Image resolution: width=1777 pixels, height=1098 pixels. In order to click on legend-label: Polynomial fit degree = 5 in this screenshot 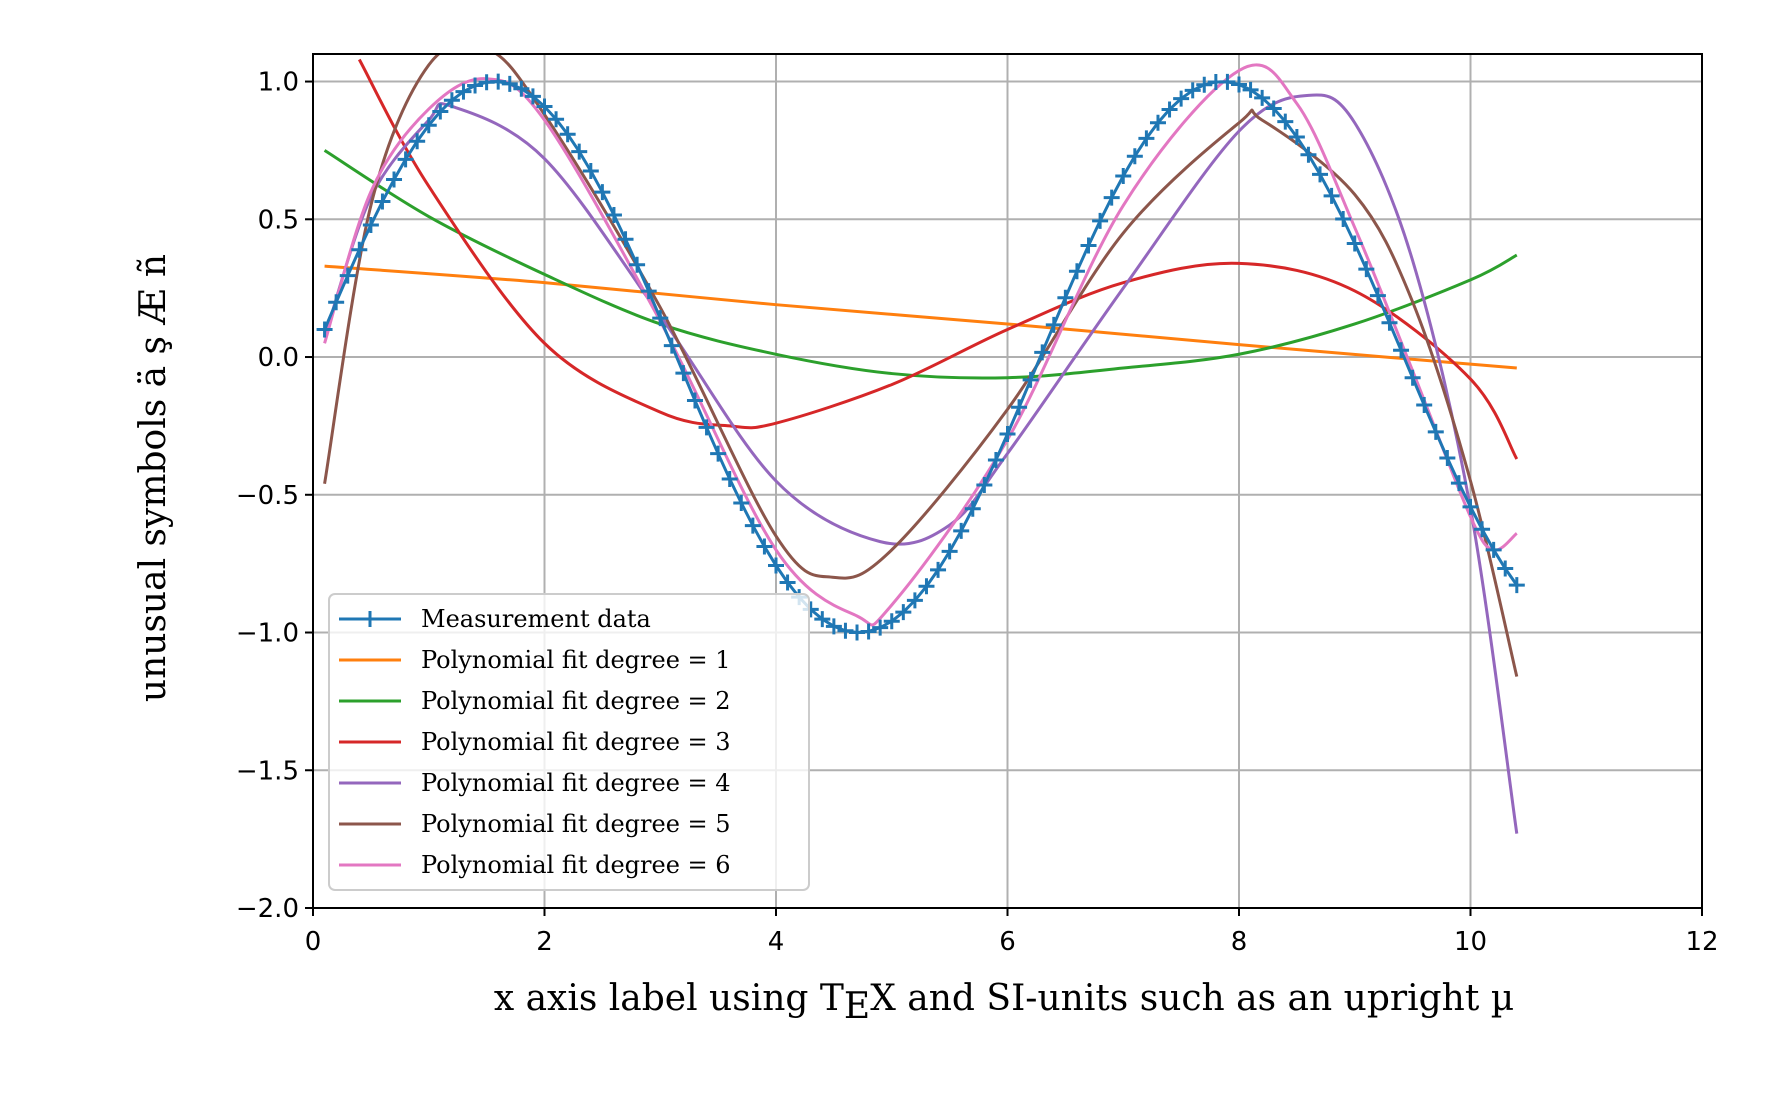, I will do `click(576, 824)`.